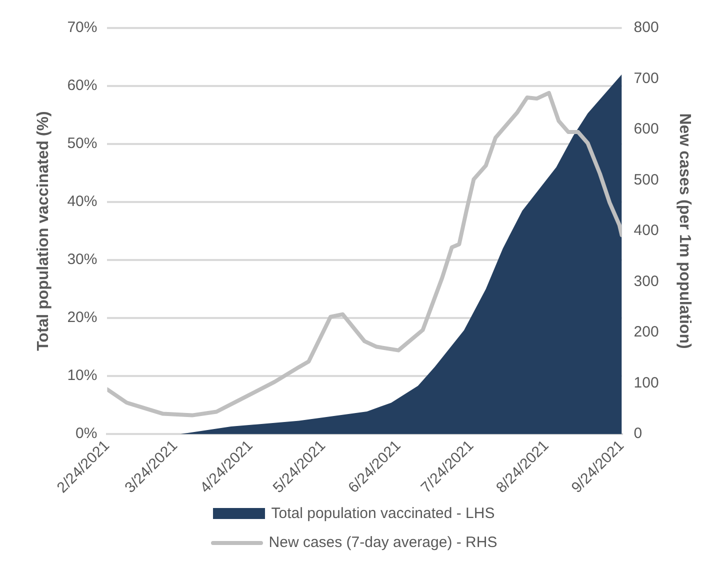 The height and width of the screenshot is (583, 708). I want to click on legend-label: New cases (7-day average) - RHS, so click(383, 542).